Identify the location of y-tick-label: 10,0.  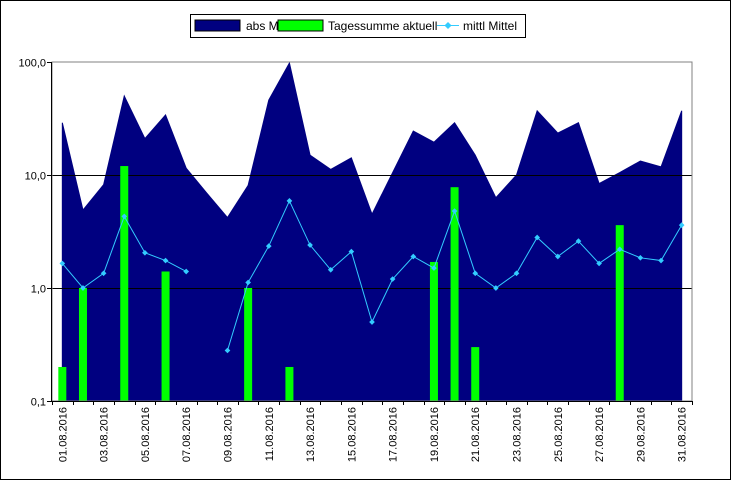
(35, 177).